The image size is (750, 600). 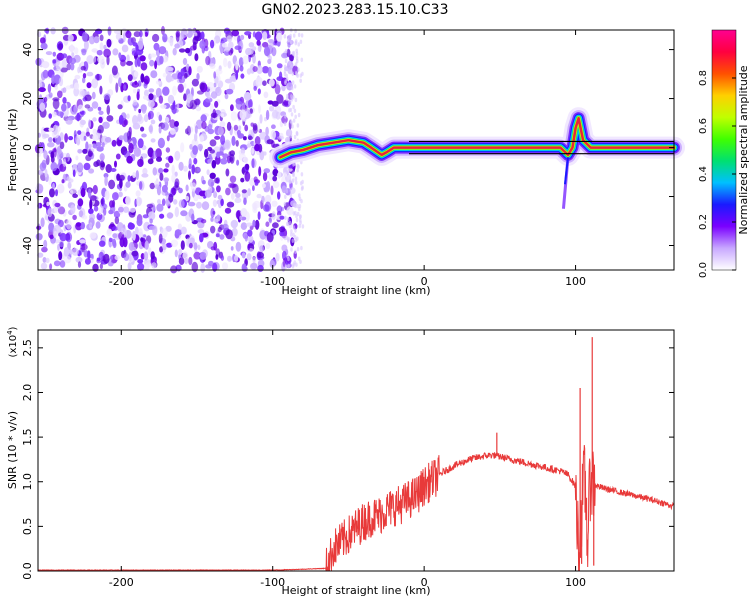 What do you see at coordinates (566, 171) in the screenshot?
I see `signal-streak` at bounding box center [566, 171].